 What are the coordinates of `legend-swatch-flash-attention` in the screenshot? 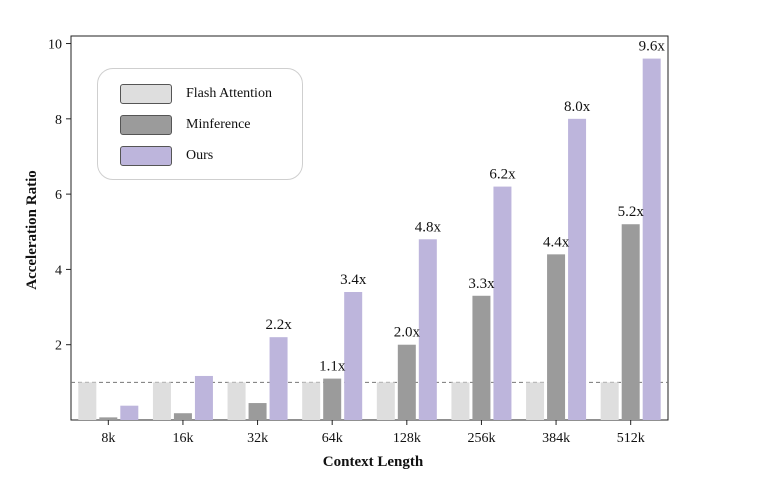 It's located at (146, 94).